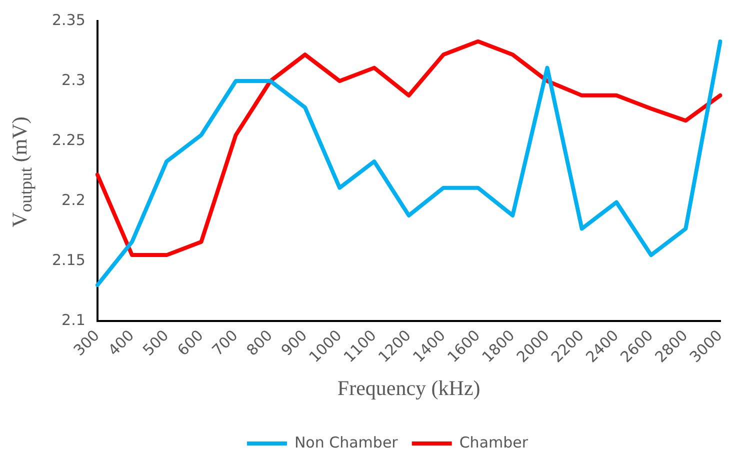 This screenshot has width=739, height=461. Describe the element at coordinates (69, 19) in the screenshot. I see `y-tick-label: 2.35` at that location.